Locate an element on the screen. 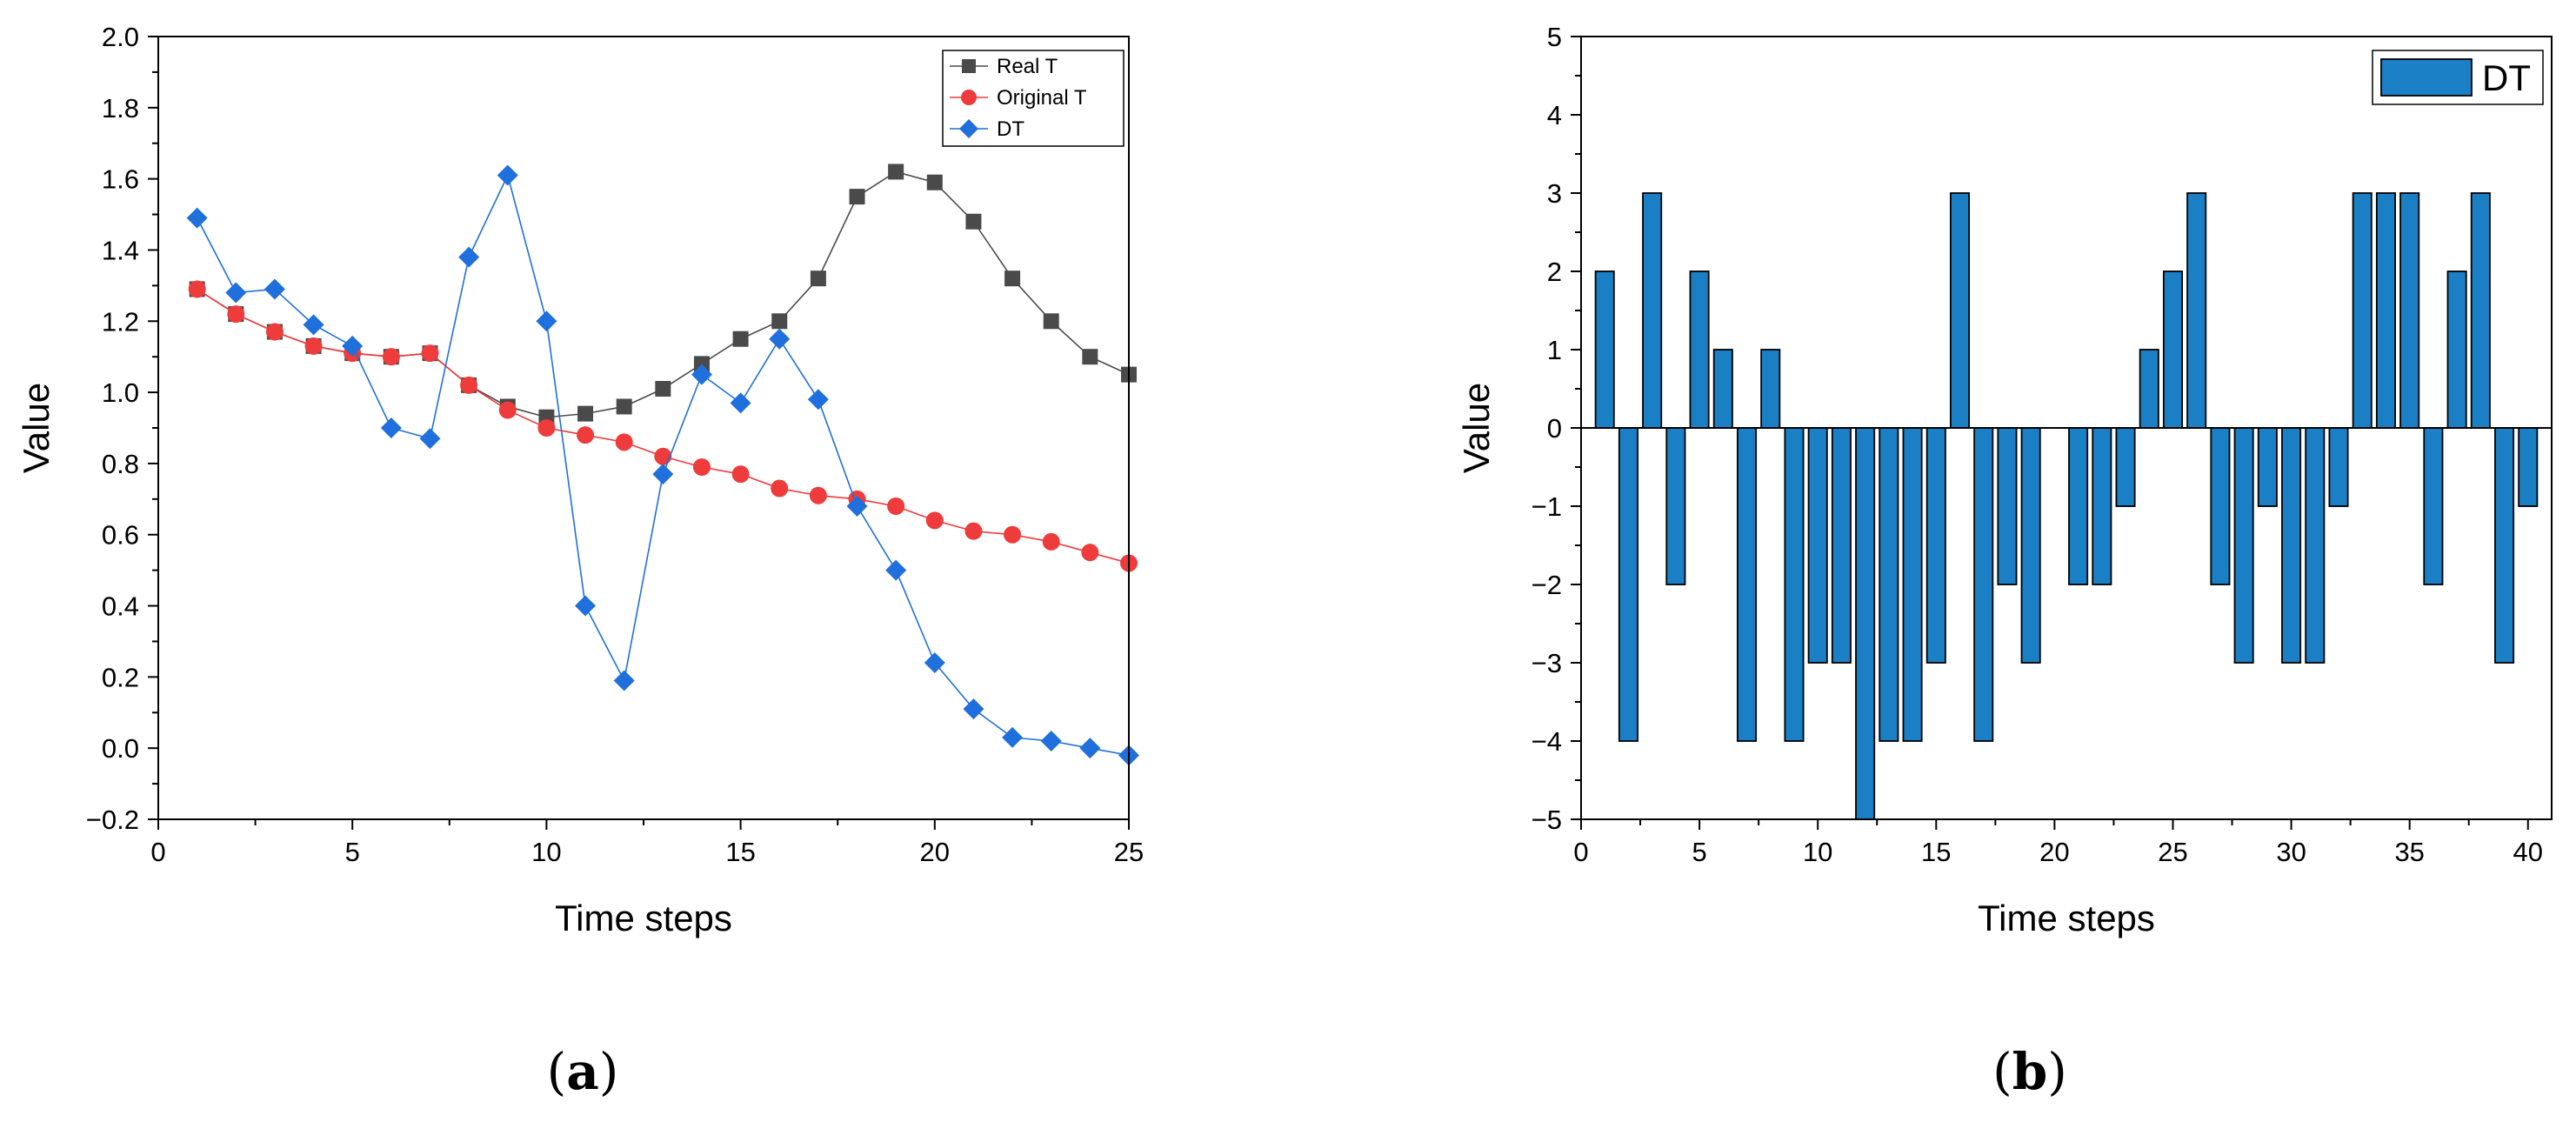 The height and width of the screenshot is (1122, 2576). panel-b-y-tick-label: −1 is located at coordinates (1547, 506).